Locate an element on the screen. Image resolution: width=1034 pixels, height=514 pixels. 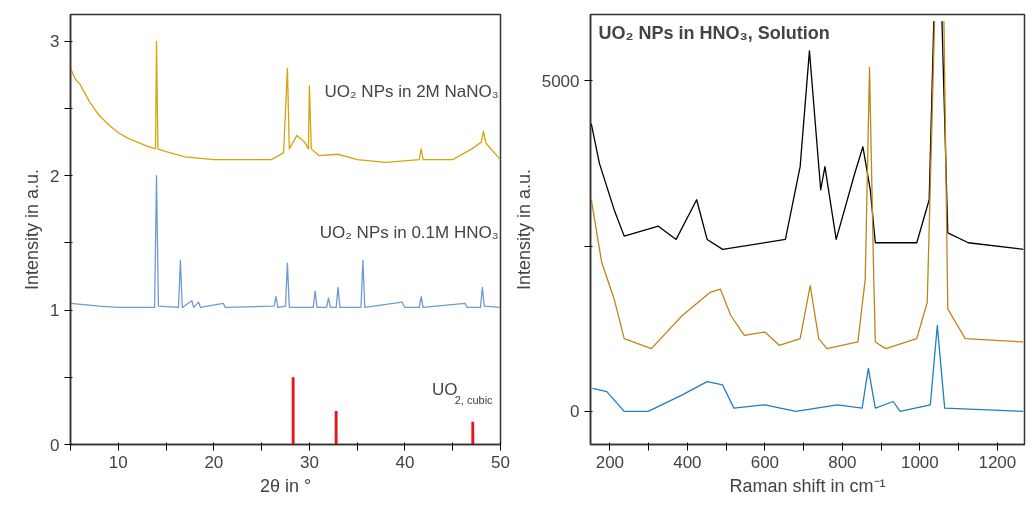
x-axis-title: 2θ in ° is located at coordinates (285, 485).